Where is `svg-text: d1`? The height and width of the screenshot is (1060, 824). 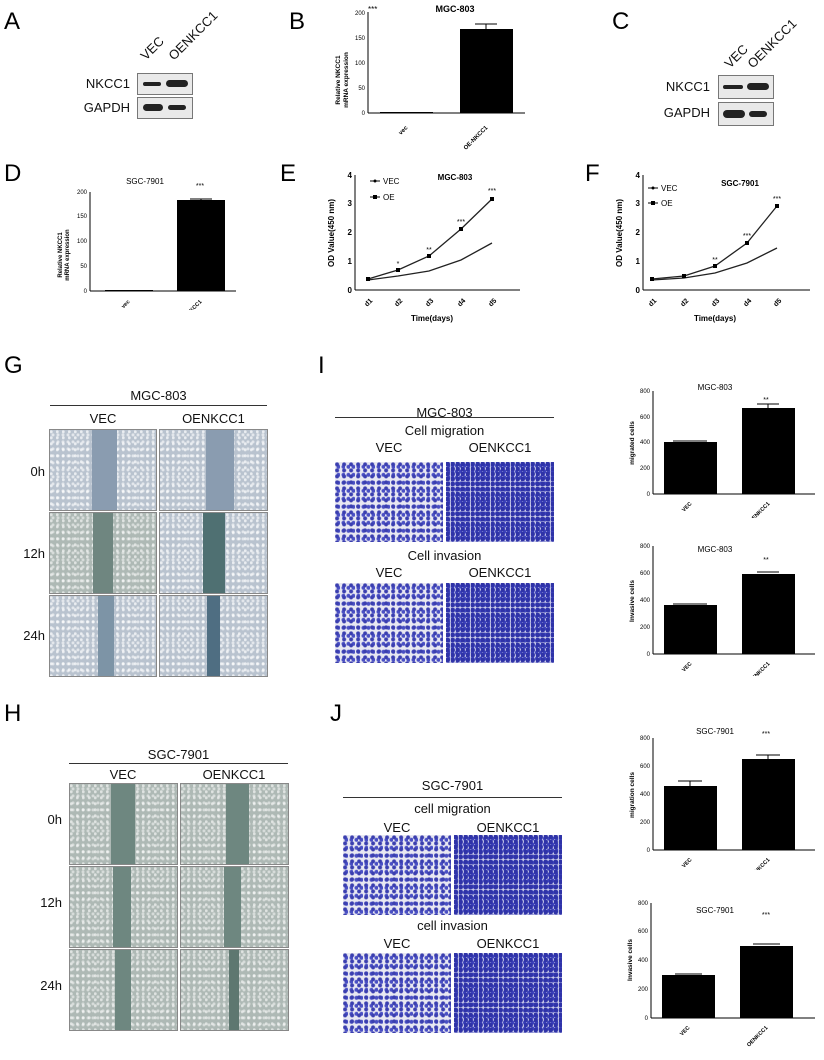 svg-text: d1 is located at coordinates (369, 303).